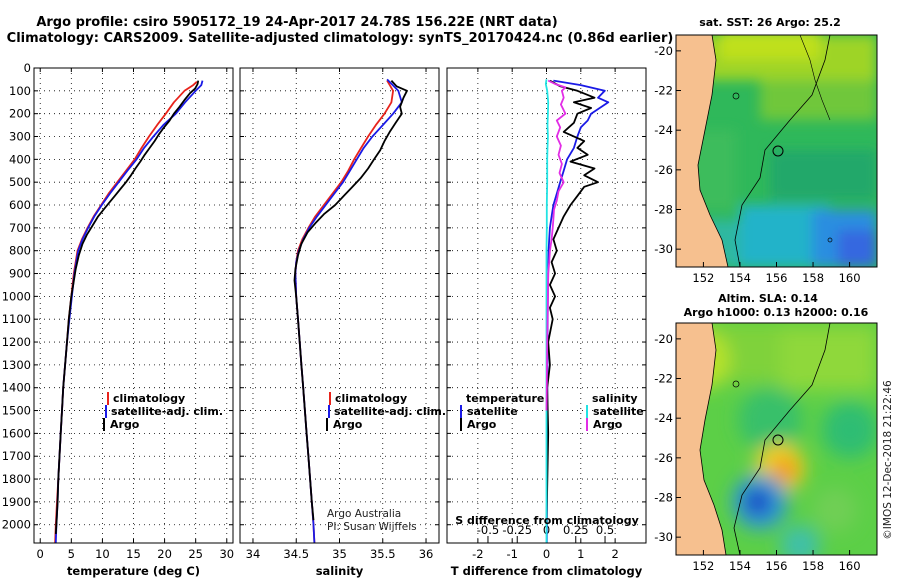 The width and height of the screenshot is (900, 580). Describe the element at coordinates (339, 554) in the screenshot. I see `x-tick-label: 35` at that location.